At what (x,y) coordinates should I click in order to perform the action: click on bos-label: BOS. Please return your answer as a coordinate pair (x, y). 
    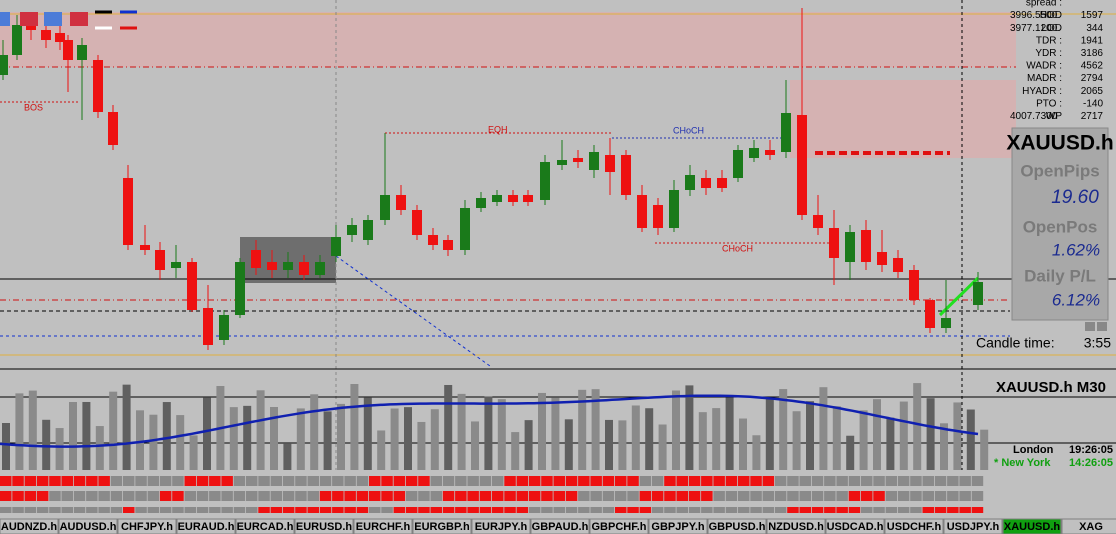
    Looking at the image, I should click on (33, 107).